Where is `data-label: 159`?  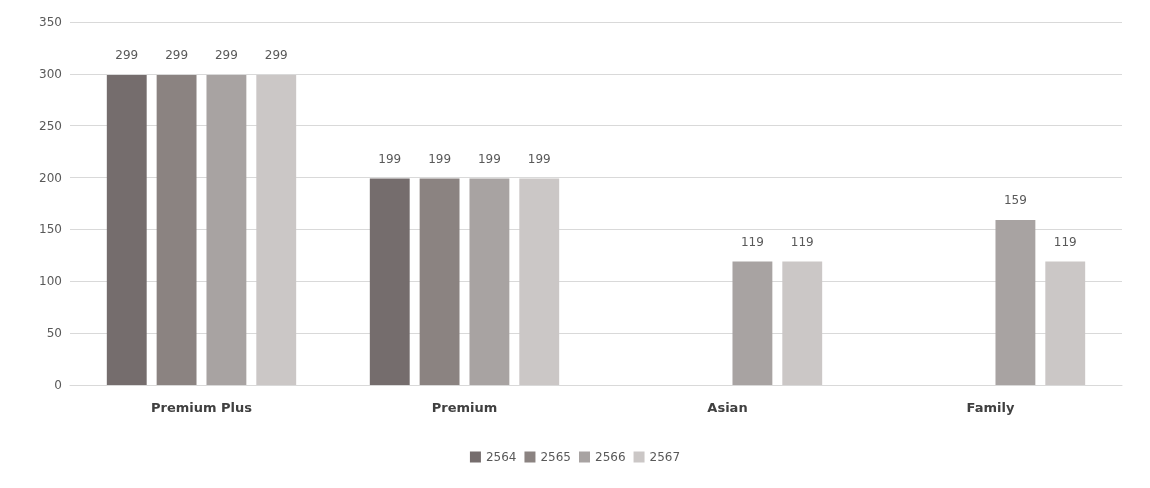
data-label: 159 is located at coordinates (1015, 200).